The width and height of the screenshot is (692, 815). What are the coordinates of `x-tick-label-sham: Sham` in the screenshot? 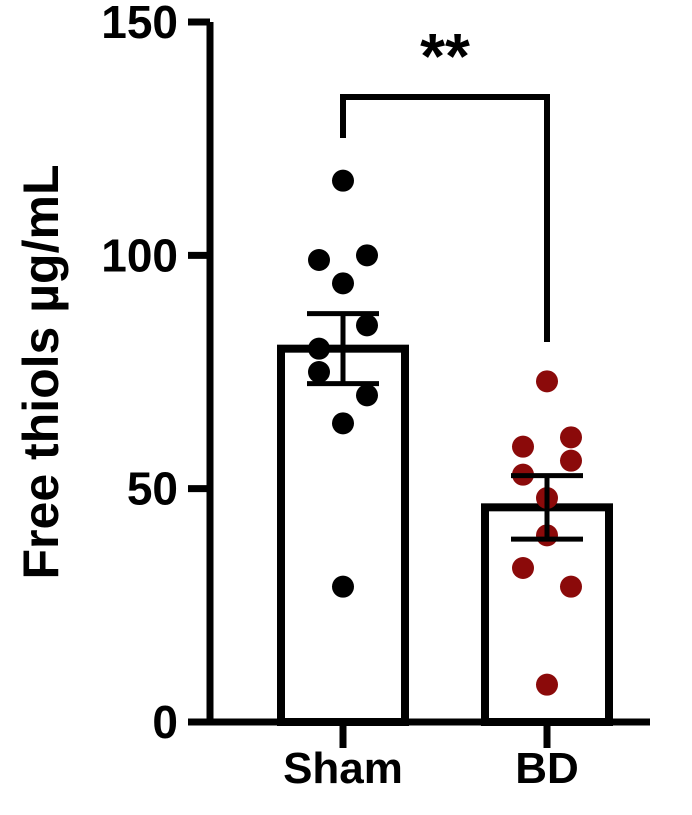 It's located at (343, 768).